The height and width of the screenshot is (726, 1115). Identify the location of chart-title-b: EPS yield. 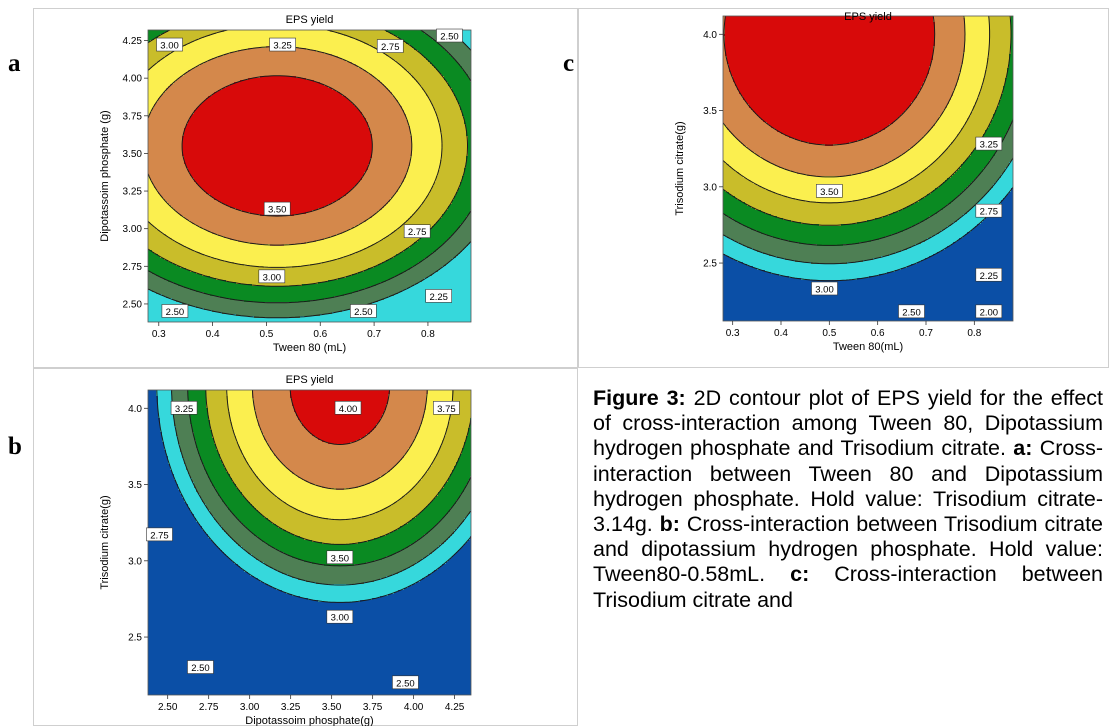
(310, 380).